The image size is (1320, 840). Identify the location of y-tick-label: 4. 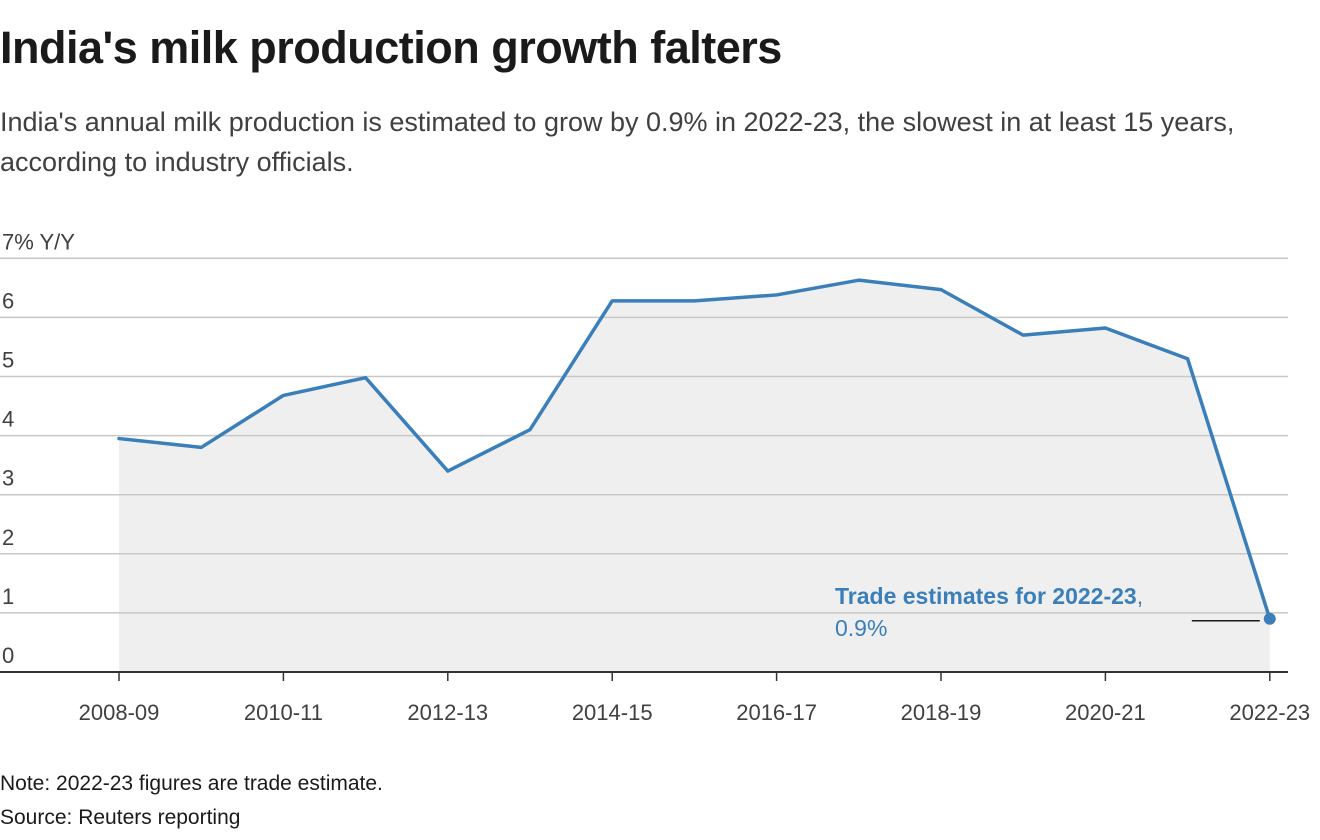
(8, 419).